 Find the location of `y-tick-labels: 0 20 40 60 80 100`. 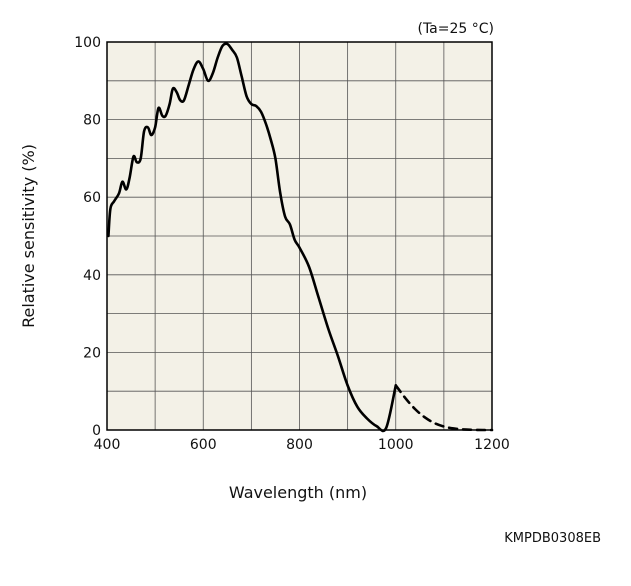

y-tick-labels: 0 20 40 60 80 100 is located at coordinates (87, 237).